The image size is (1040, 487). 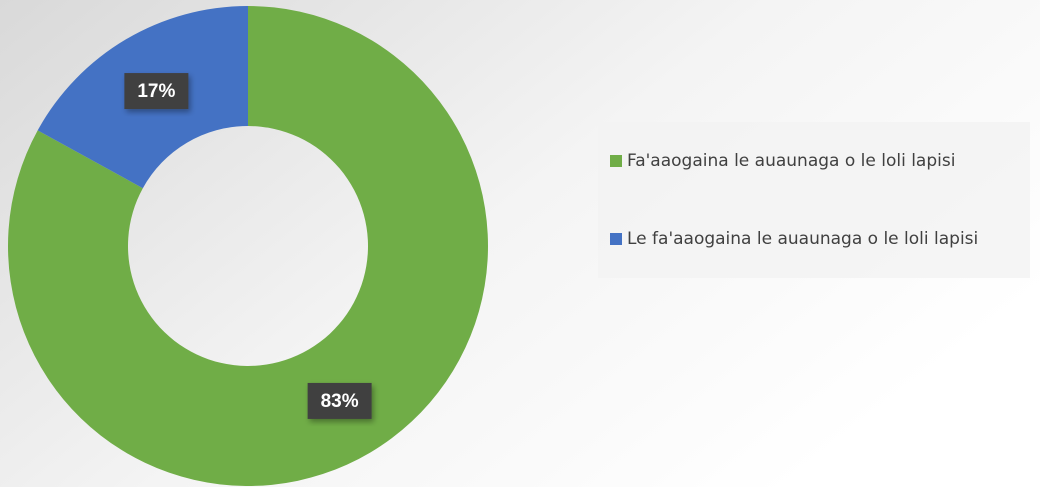 I want to click on data-label: 17%, so click(x=156, y=91).